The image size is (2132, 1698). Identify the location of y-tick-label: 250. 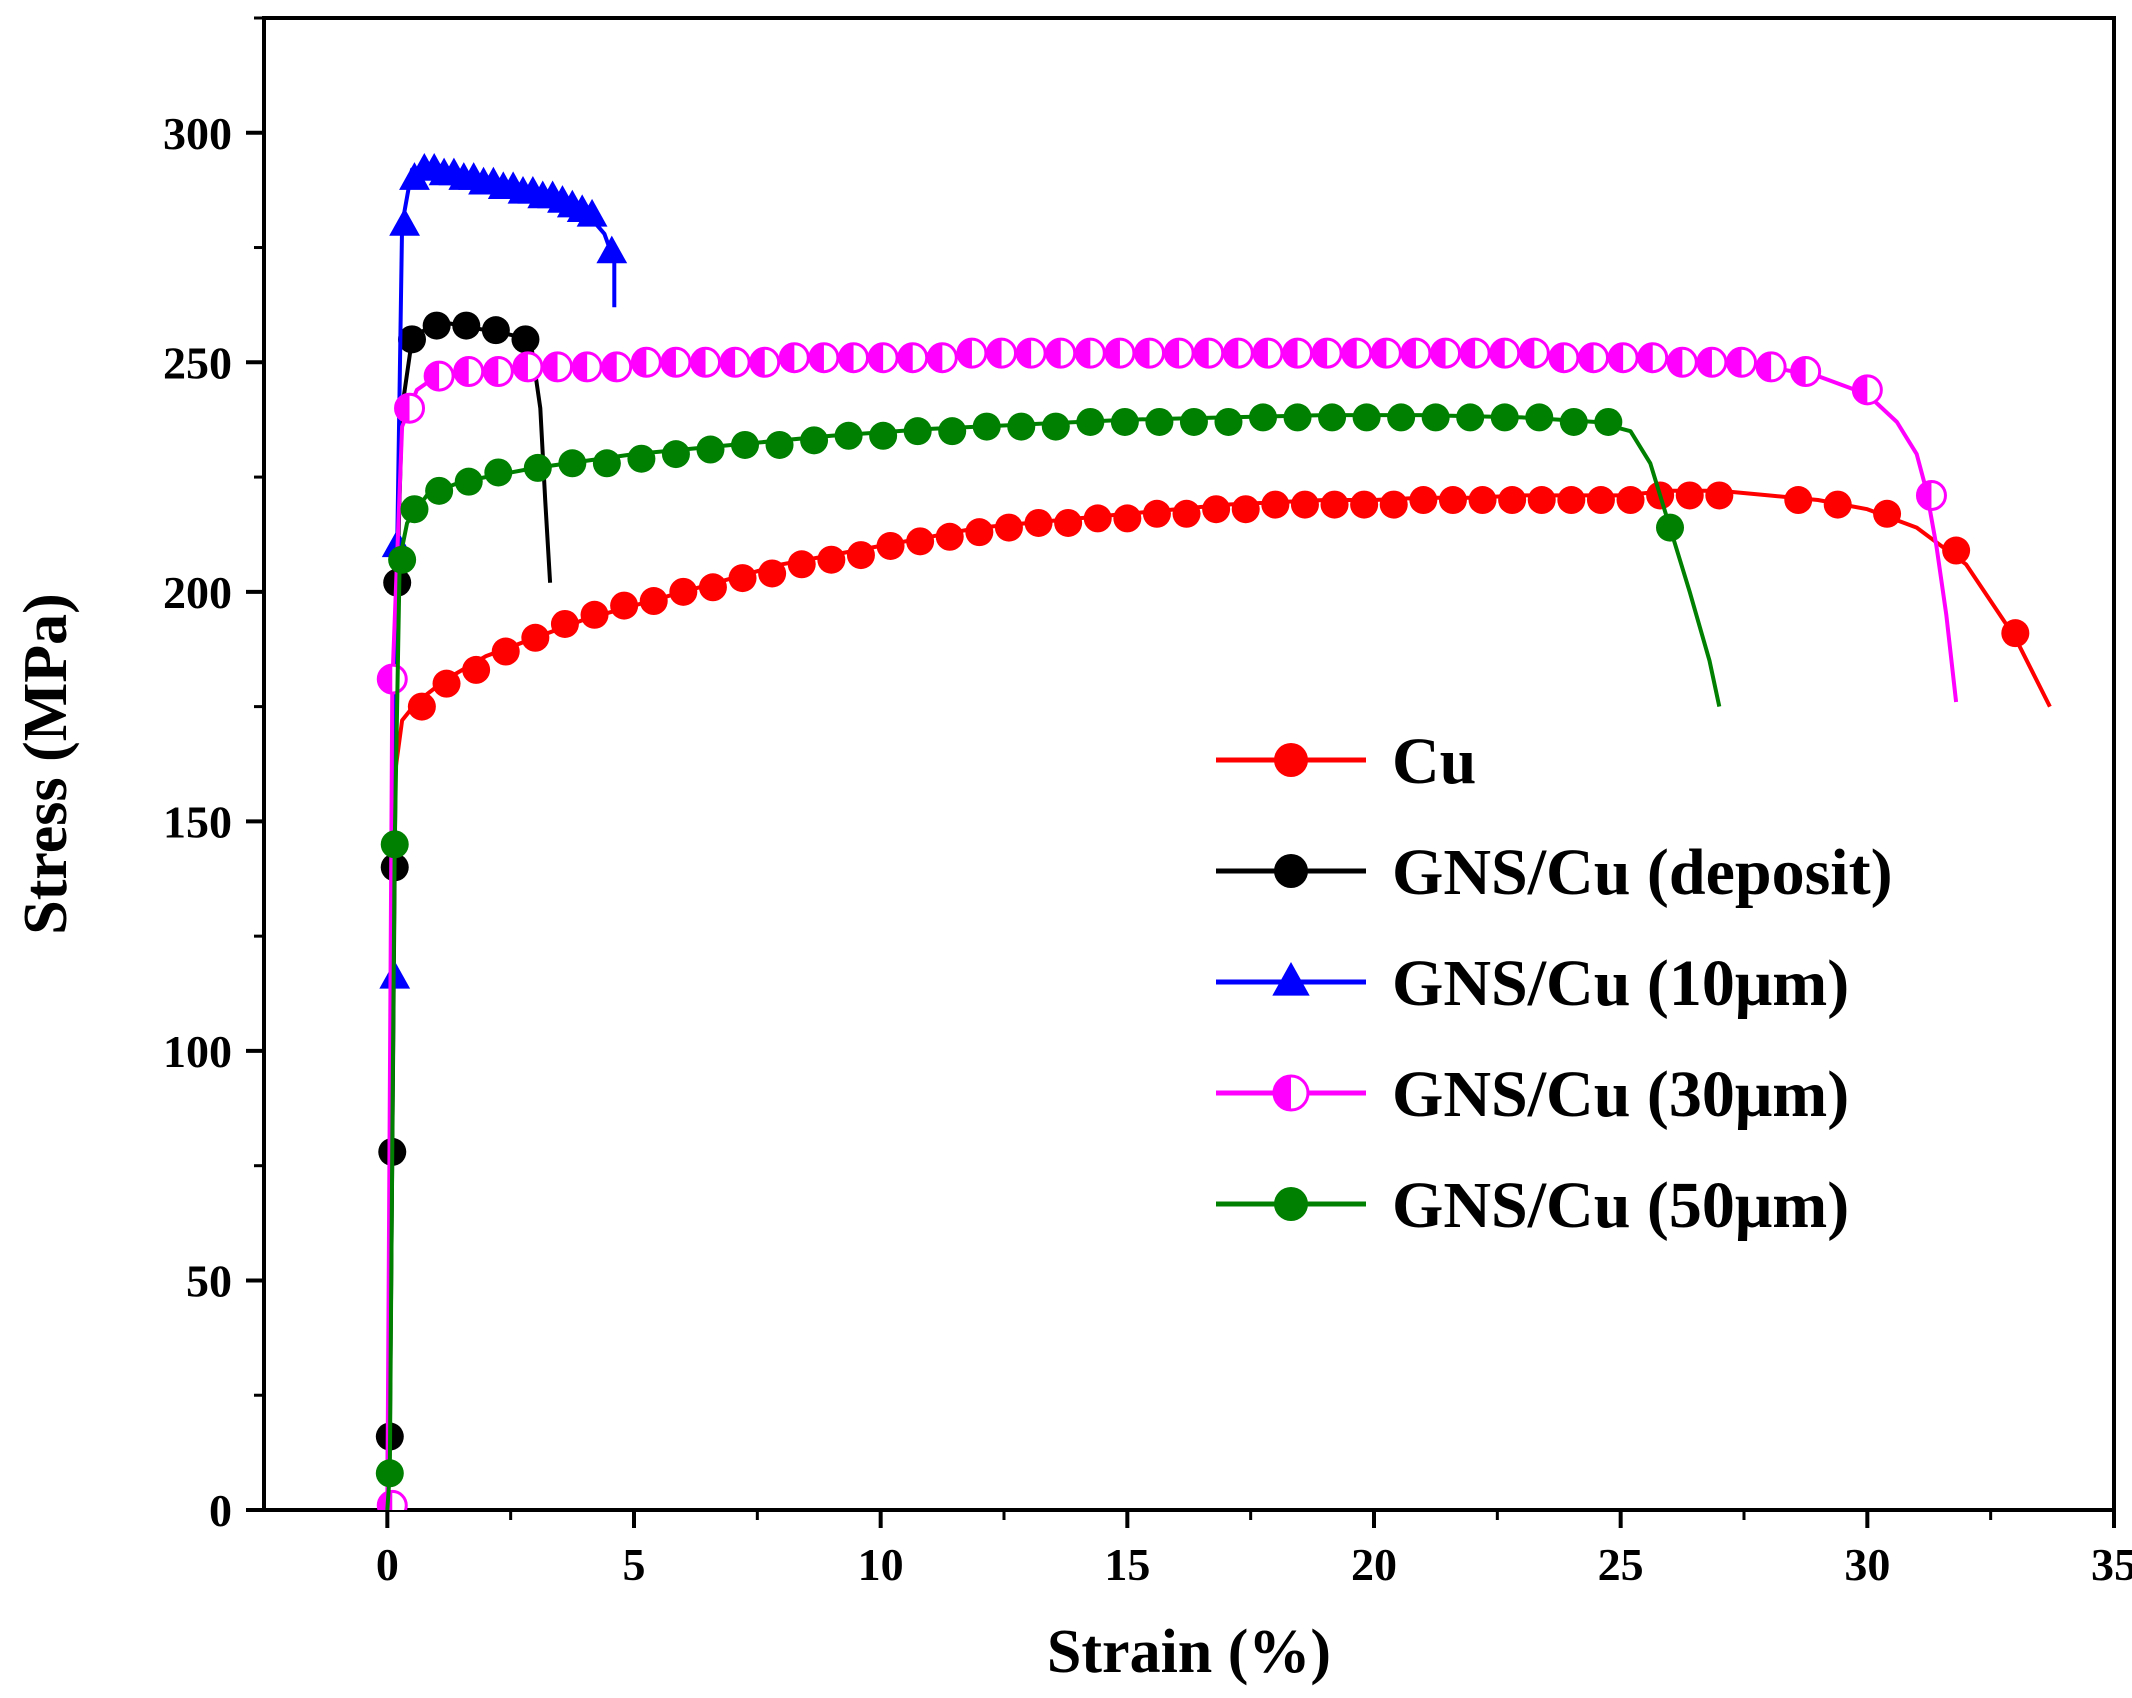
(197, 362).